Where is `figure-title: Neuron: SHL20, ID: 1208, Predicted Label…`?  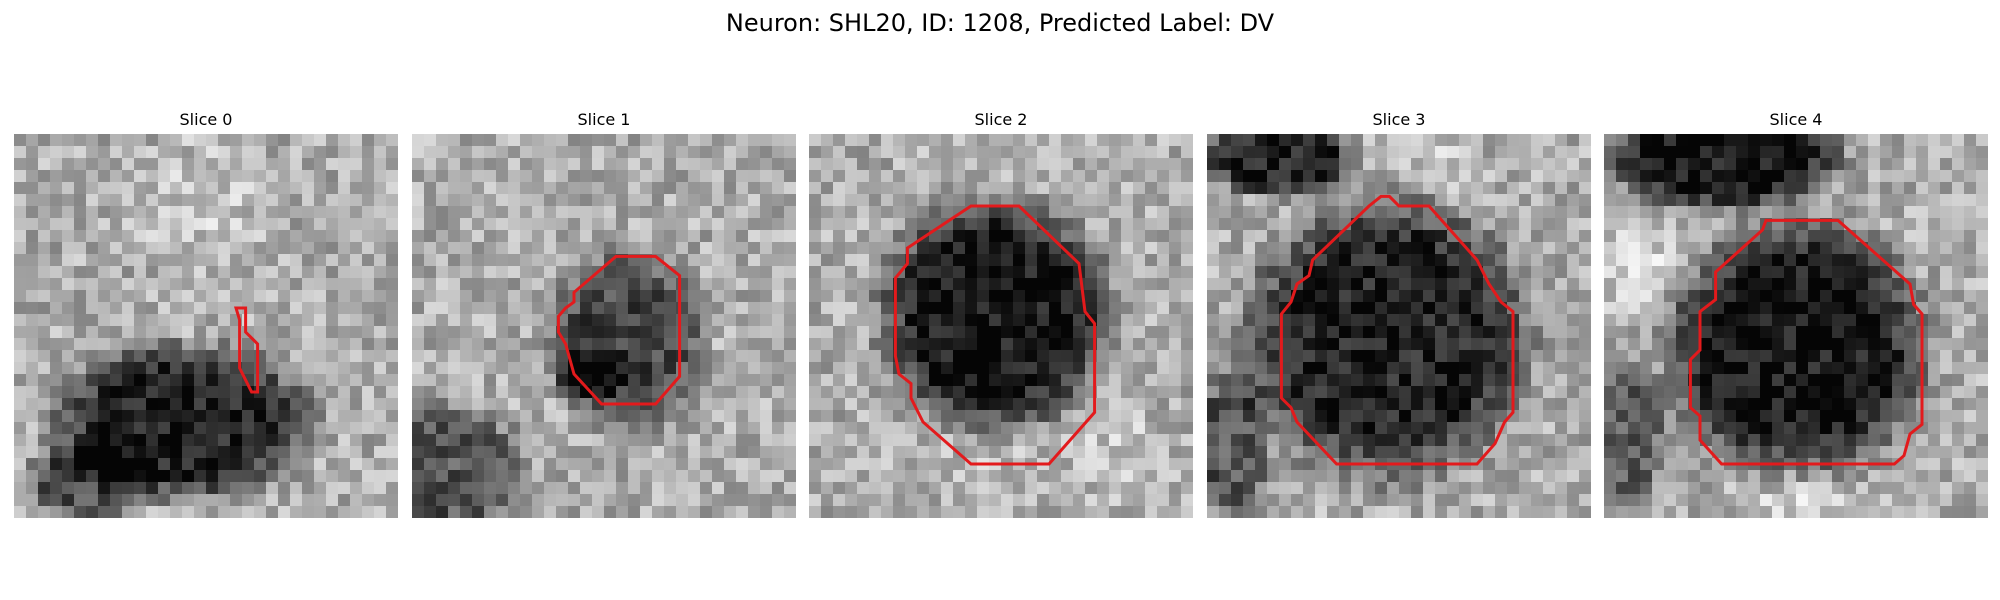 figure-title: Neuron: SHL20, ID: 1208, Predicted Label… is located at coordinates (1000, 23).